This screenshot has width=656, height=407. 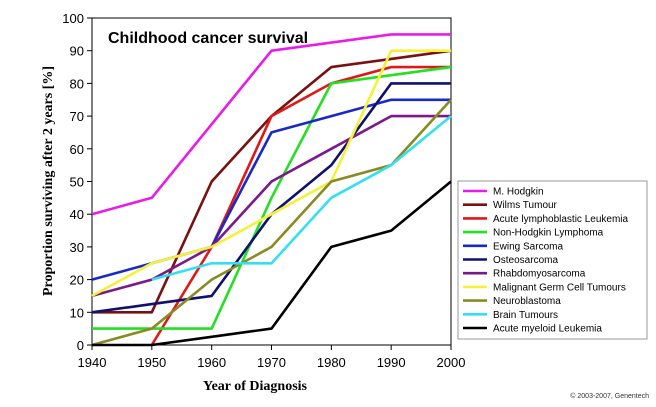 I want to click on x-tick-label: 2000, so click(x=451, y=362).